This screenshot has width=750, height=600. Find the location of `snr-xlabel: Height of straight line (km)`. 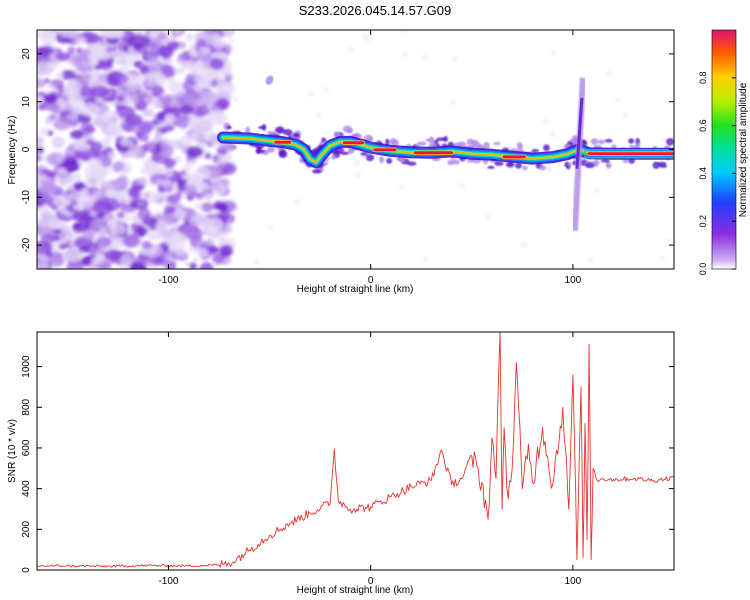

snr-xlabel: Height of straight line (km) is located at coordinates (355, 590).